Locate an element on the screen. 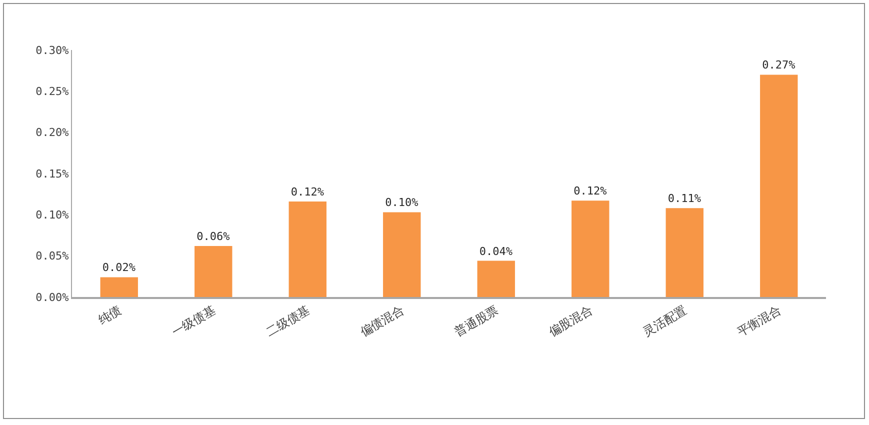 Image resolution: width=869 pixels, height=425 pixels. x-tick-label: 一级债基 is located at coordinates (193, 321).